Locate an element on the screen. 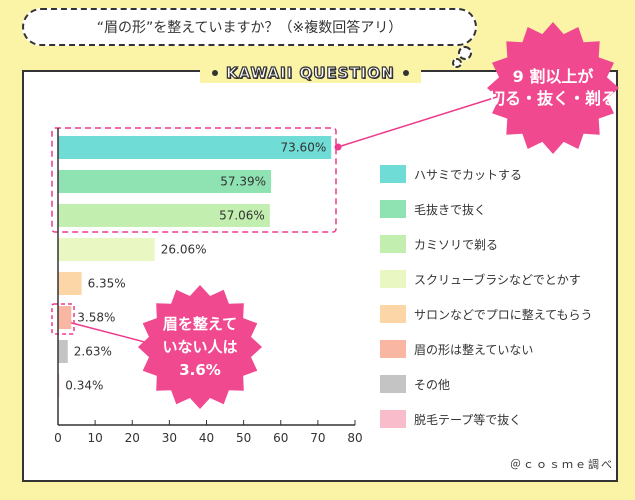 This screenshot has height=500, width=635. panel-title-bar: KAWAII QUESTION is located at coordinates (310, 73).